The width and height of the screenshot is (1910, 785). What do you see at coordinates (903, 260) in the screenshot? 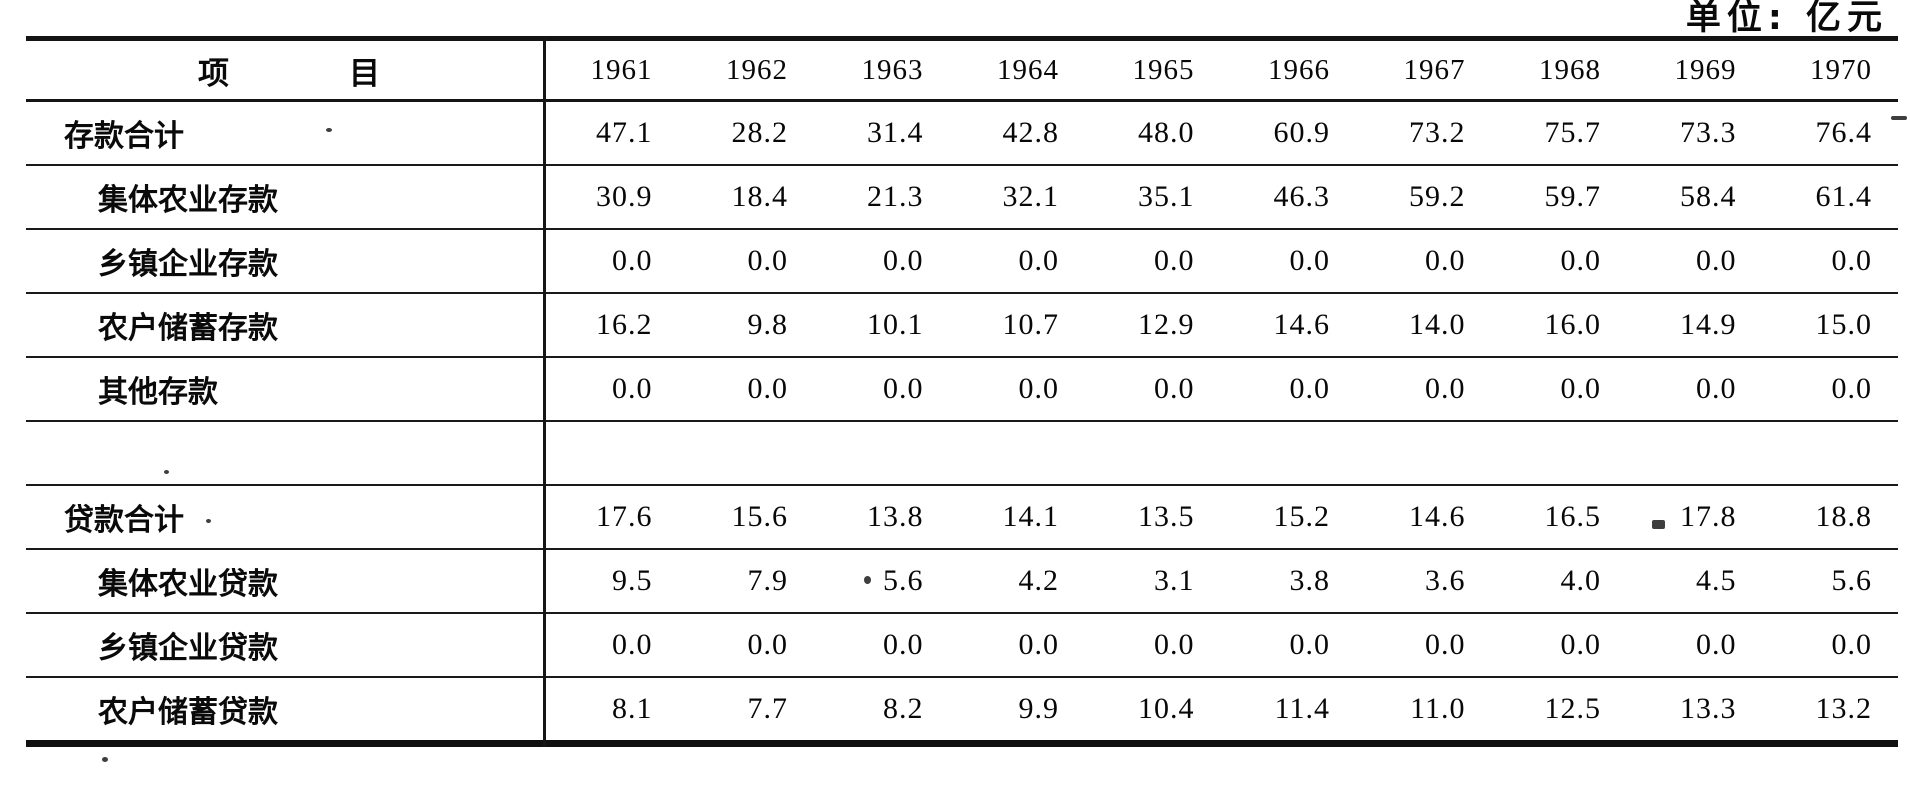
I see `table-cell-township-enterprise-deposits-1963: 0.0` at bounding box center [903, 260].